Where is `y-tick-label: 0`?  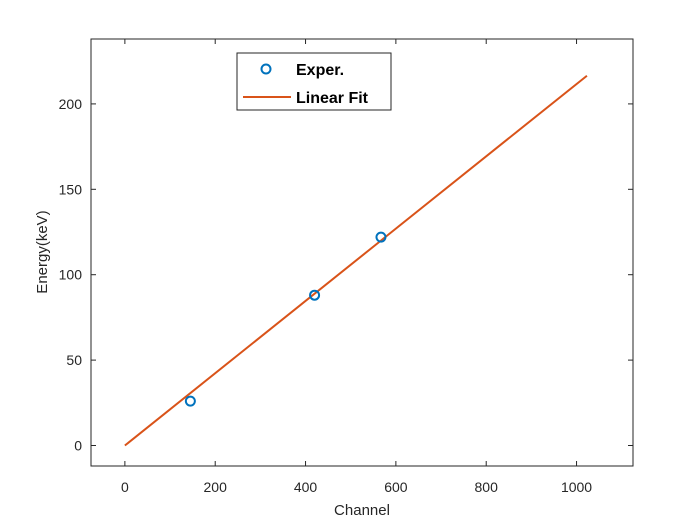
y-tick-label: 0 is located at coordinates (78, 446).